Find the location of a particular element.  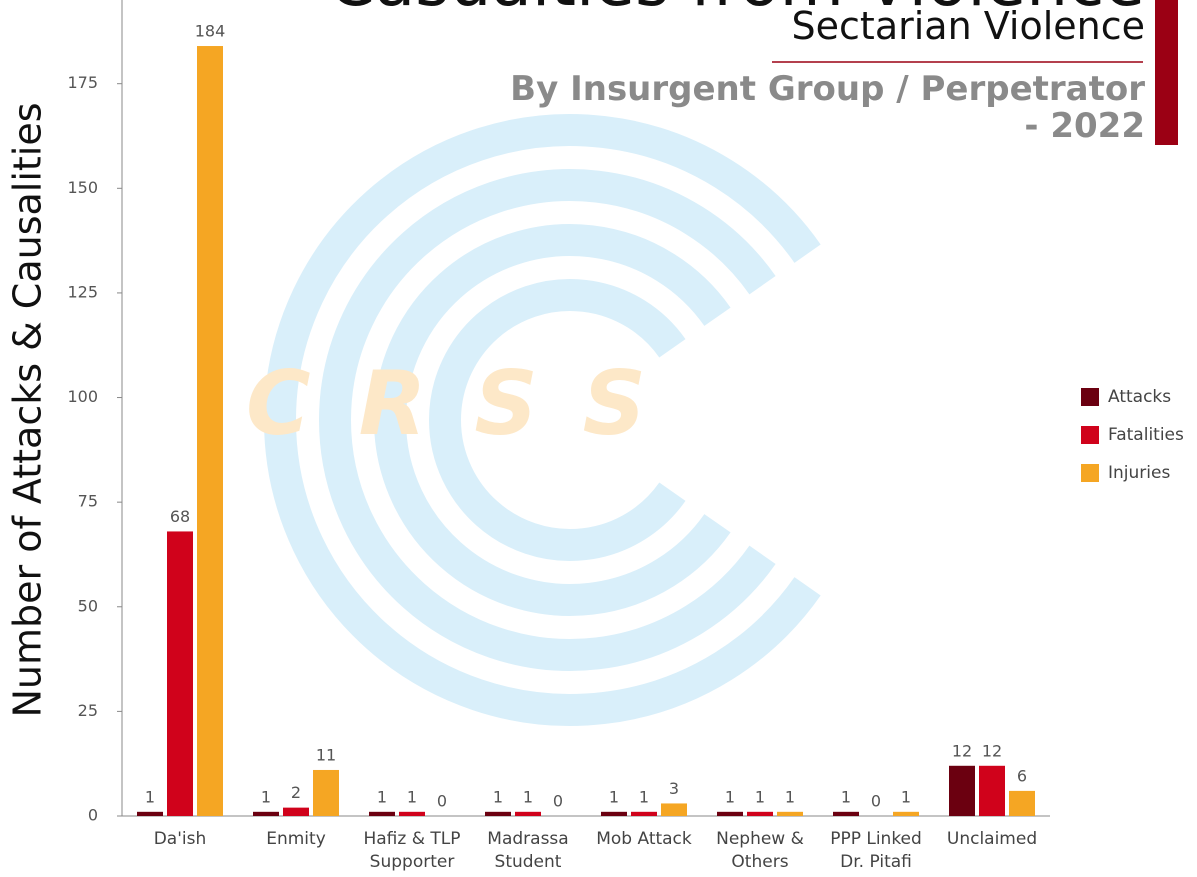

y-tick-label: 25 is located at coordinates (88, 710).